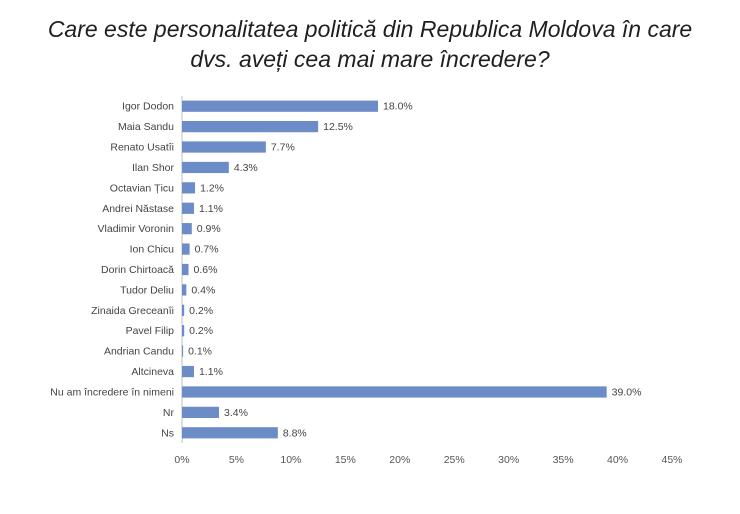 This screenshot has height=514, width=740. Describe the element at coordinates (169, 413) in the screenshot. I see `category-label-15: Nr` at that location.